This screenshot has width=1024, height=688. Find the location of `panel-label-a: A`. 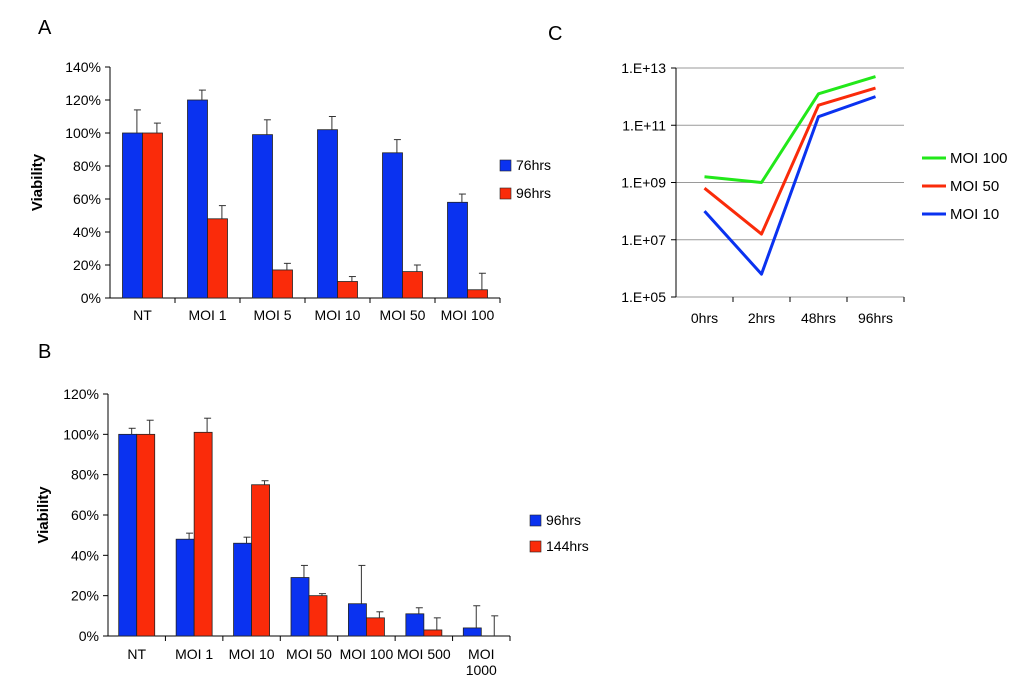

panel-label-a: A is located at coordinates (45, 28).